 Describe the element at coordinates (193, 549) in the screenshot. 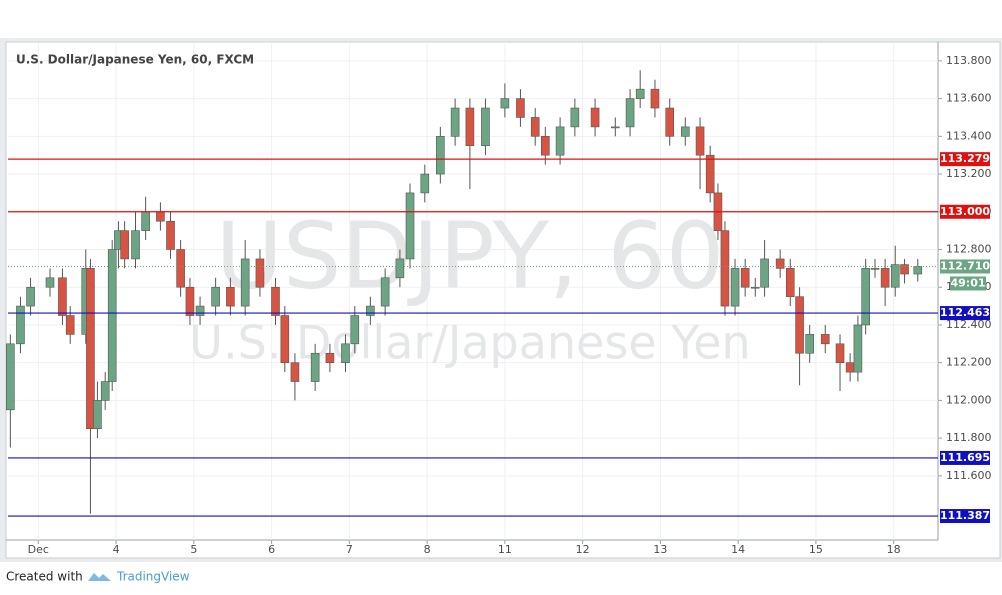

I see `x-tick-label: 5` at that location.